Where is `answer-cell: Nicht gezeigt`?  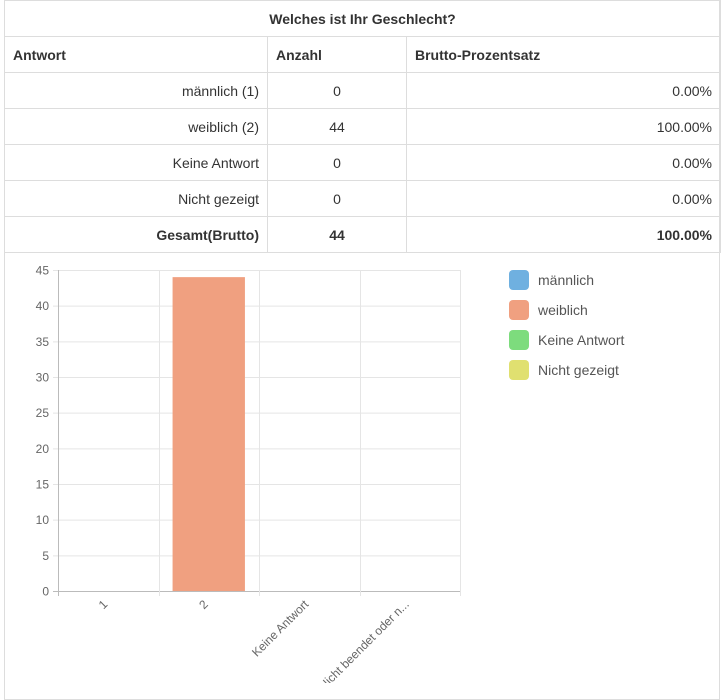 answer-cell: Nicht gezeigt is located at coordinates (136, 198).